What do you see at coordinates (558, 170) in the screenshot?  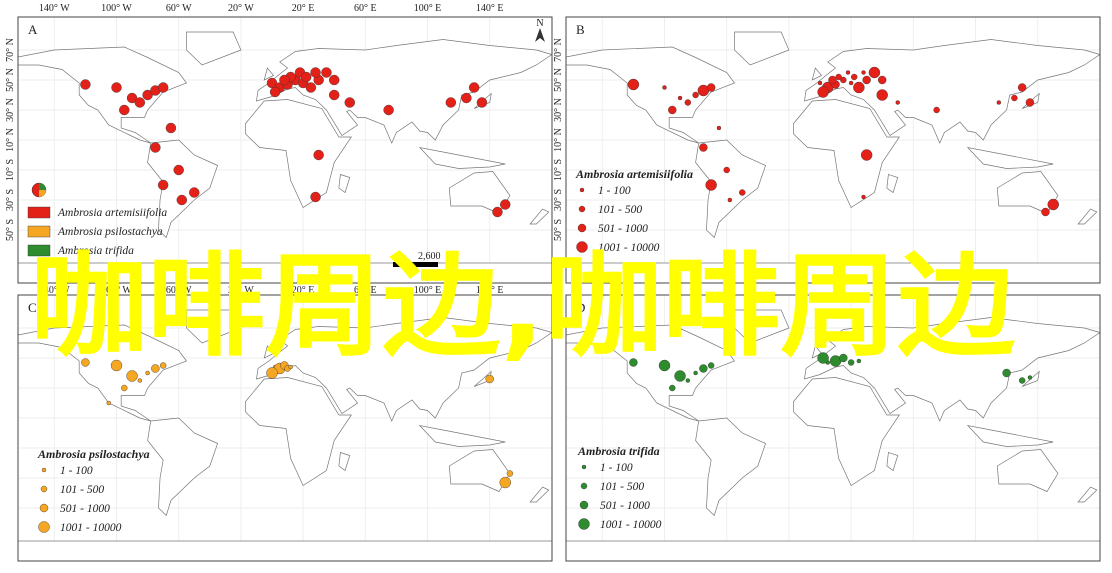 I see `latitude-label: 10° S` at bounding box center [558, 170].